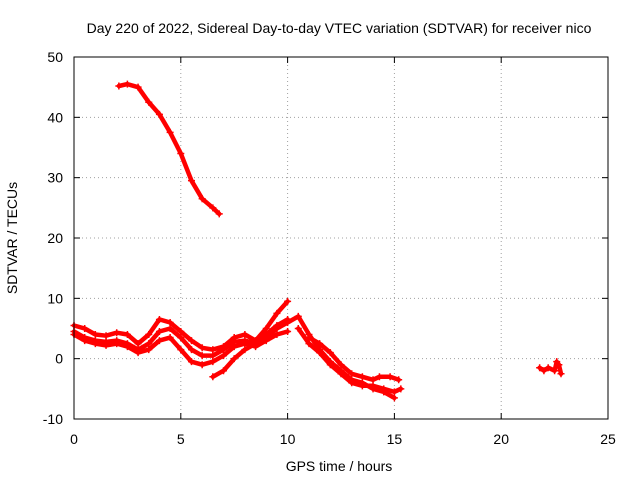 The width and height of the screenshot is (640, 480). Describe the element at coordinates (53, 419) in the screenshot. I see `y-tick-label: -10` at that location.